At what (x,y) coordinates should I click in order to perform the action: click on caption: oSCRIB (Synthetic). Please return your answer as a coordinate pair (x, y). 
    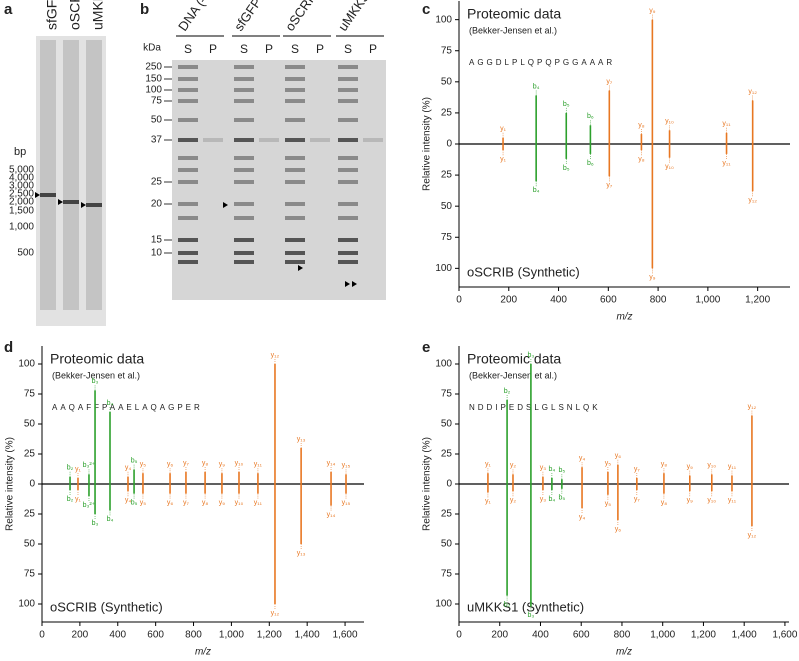
    Looking at the image, I should click on (106, 606).